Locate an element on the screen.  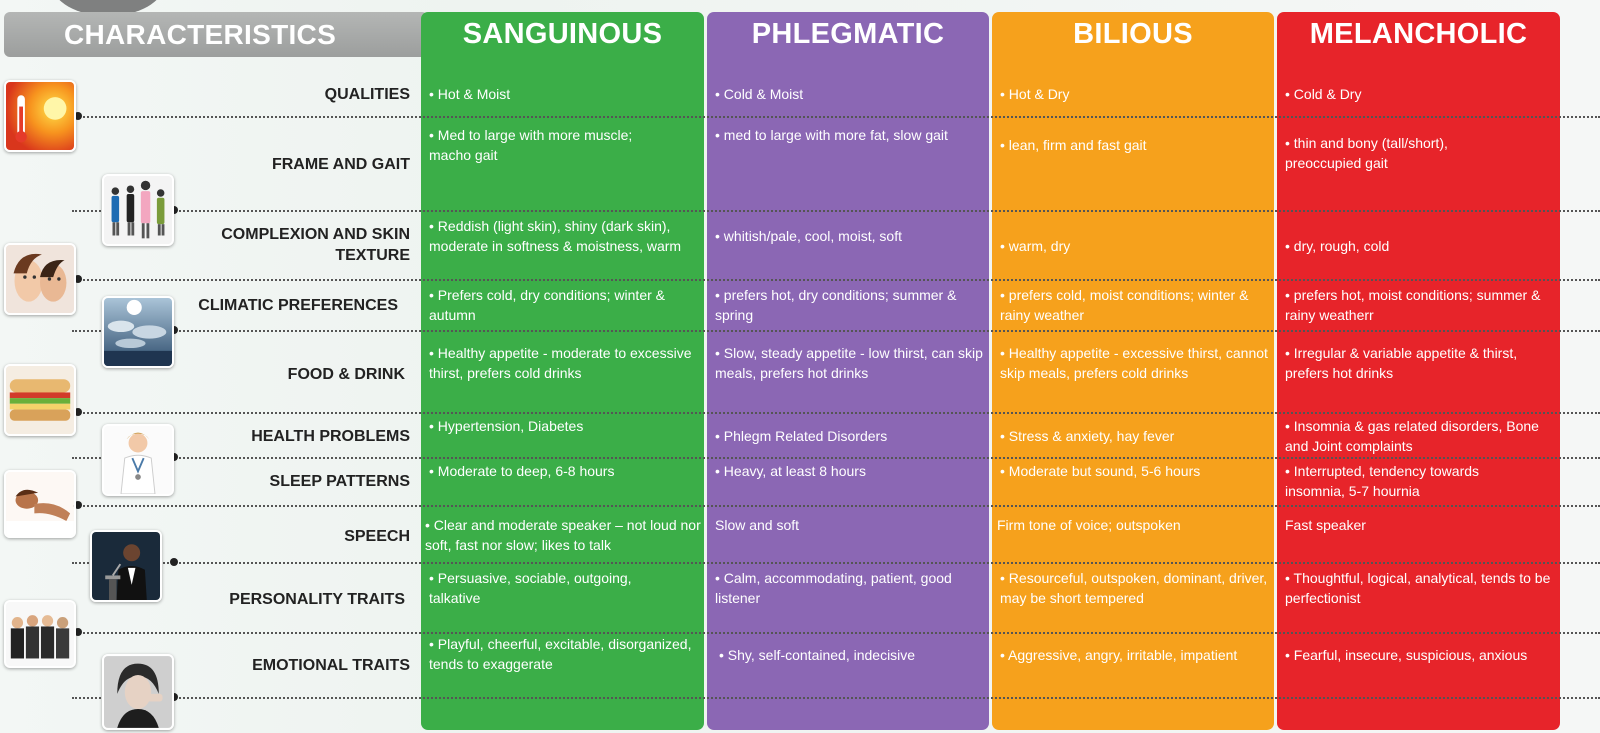
cell-qualities-bilious: • Hot & Dry is located at coordinates (1035, 94).